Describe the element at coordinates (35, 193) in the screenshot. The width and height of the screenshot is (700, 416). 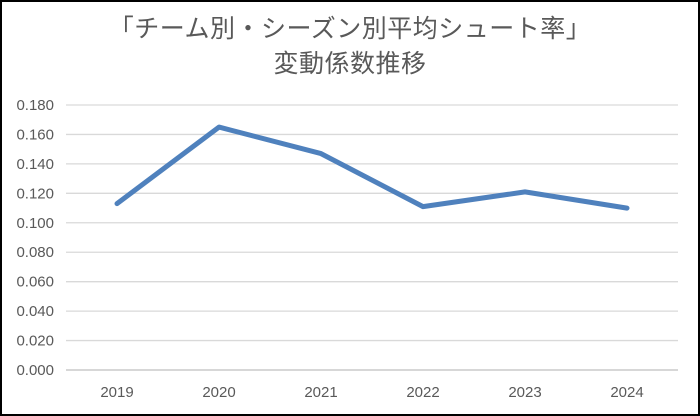
I see `y-tick-label: 0.120` at that location.